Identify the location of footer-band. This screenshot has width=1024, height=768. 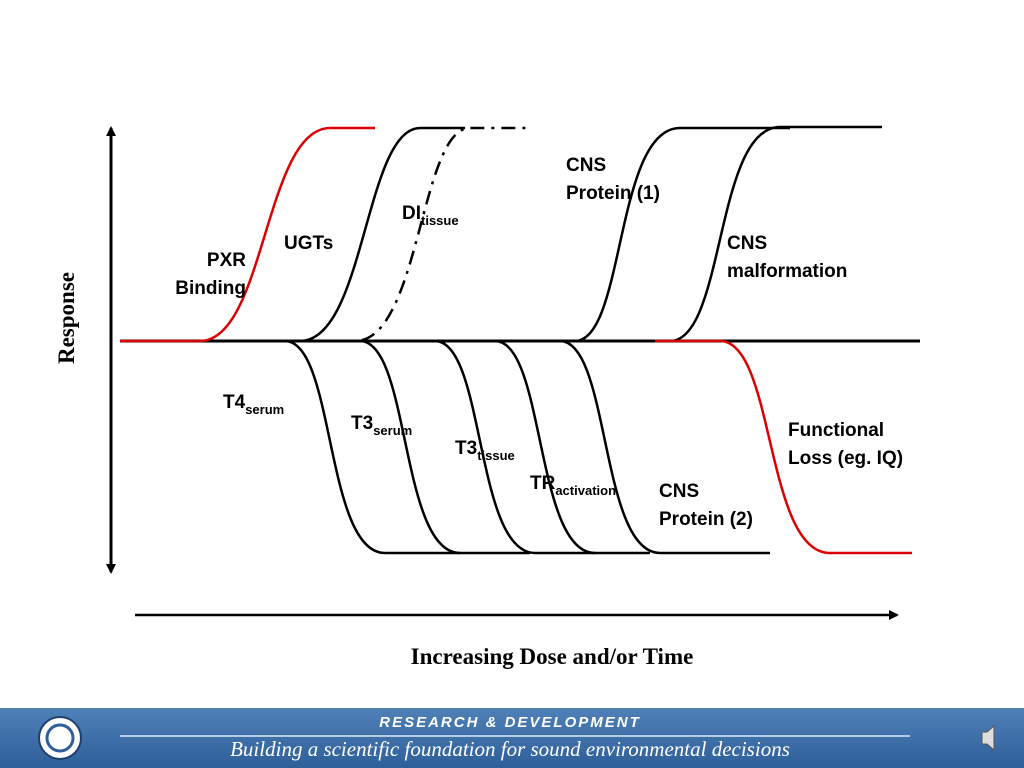
(512, 738).